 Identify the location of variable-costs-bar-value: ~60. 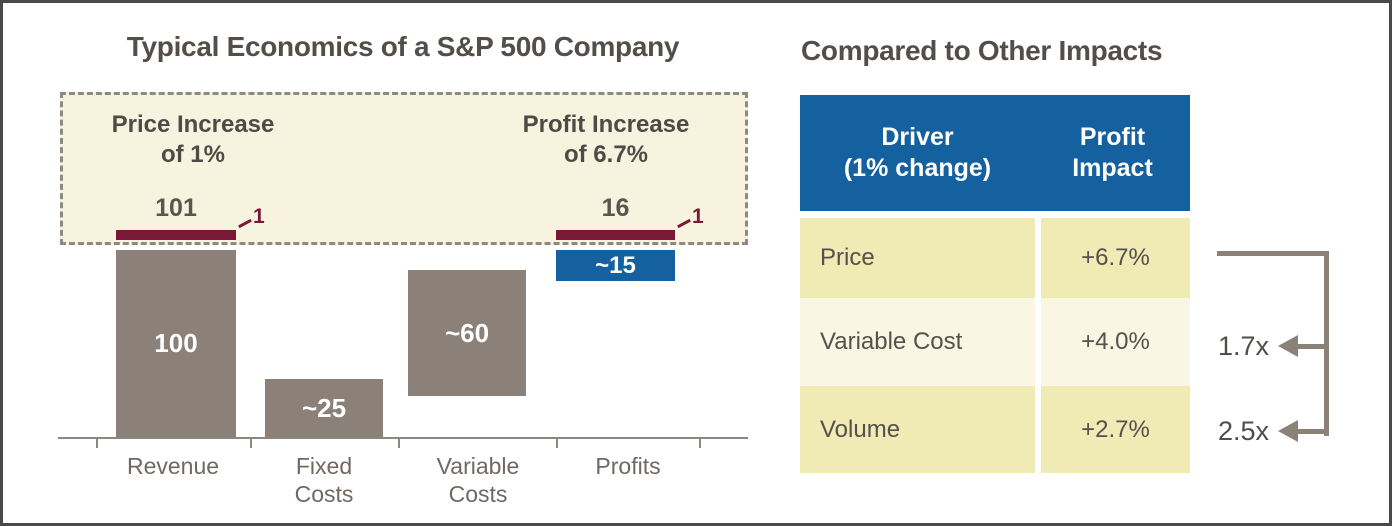
(467, 332).